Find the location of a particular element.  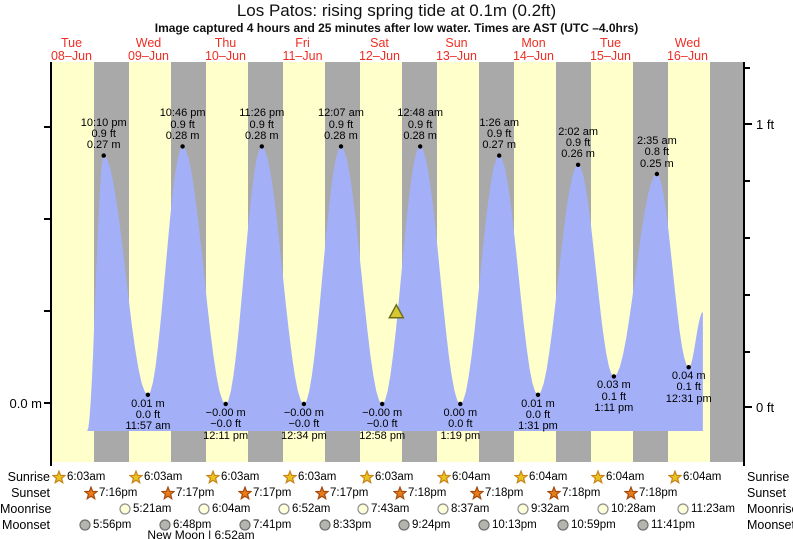

moonrise-entry: 6:52am is located at coordinates (303, 509).